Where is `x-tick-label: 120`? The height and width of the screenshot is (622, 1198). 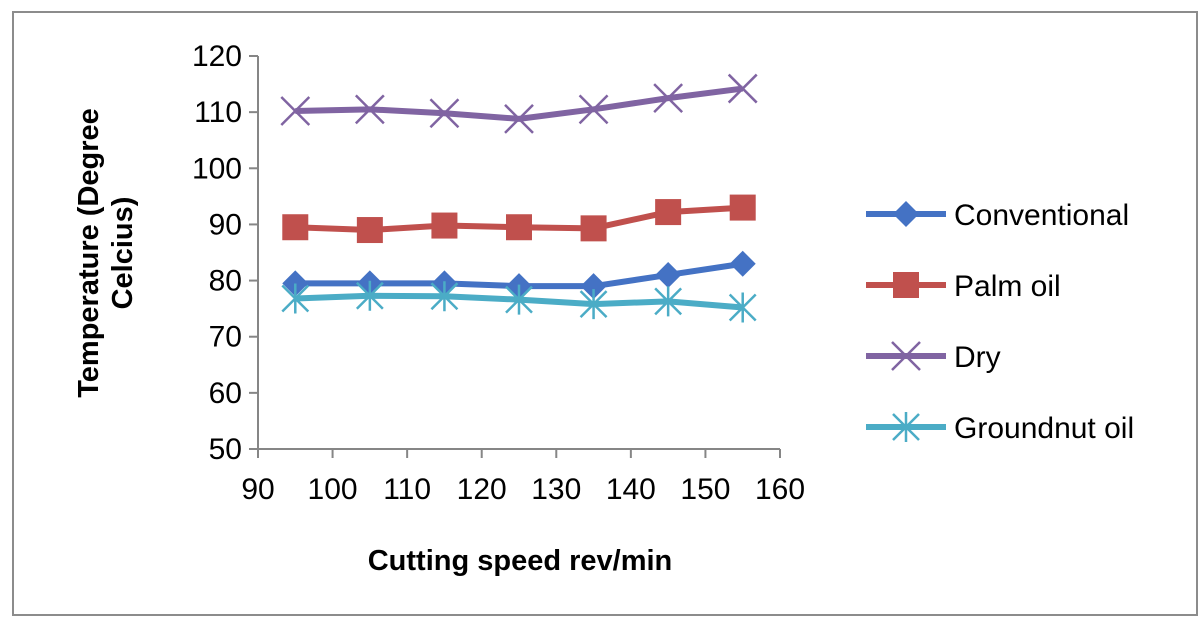
x-tick-label: 120 is located at coordinates (482, 489).